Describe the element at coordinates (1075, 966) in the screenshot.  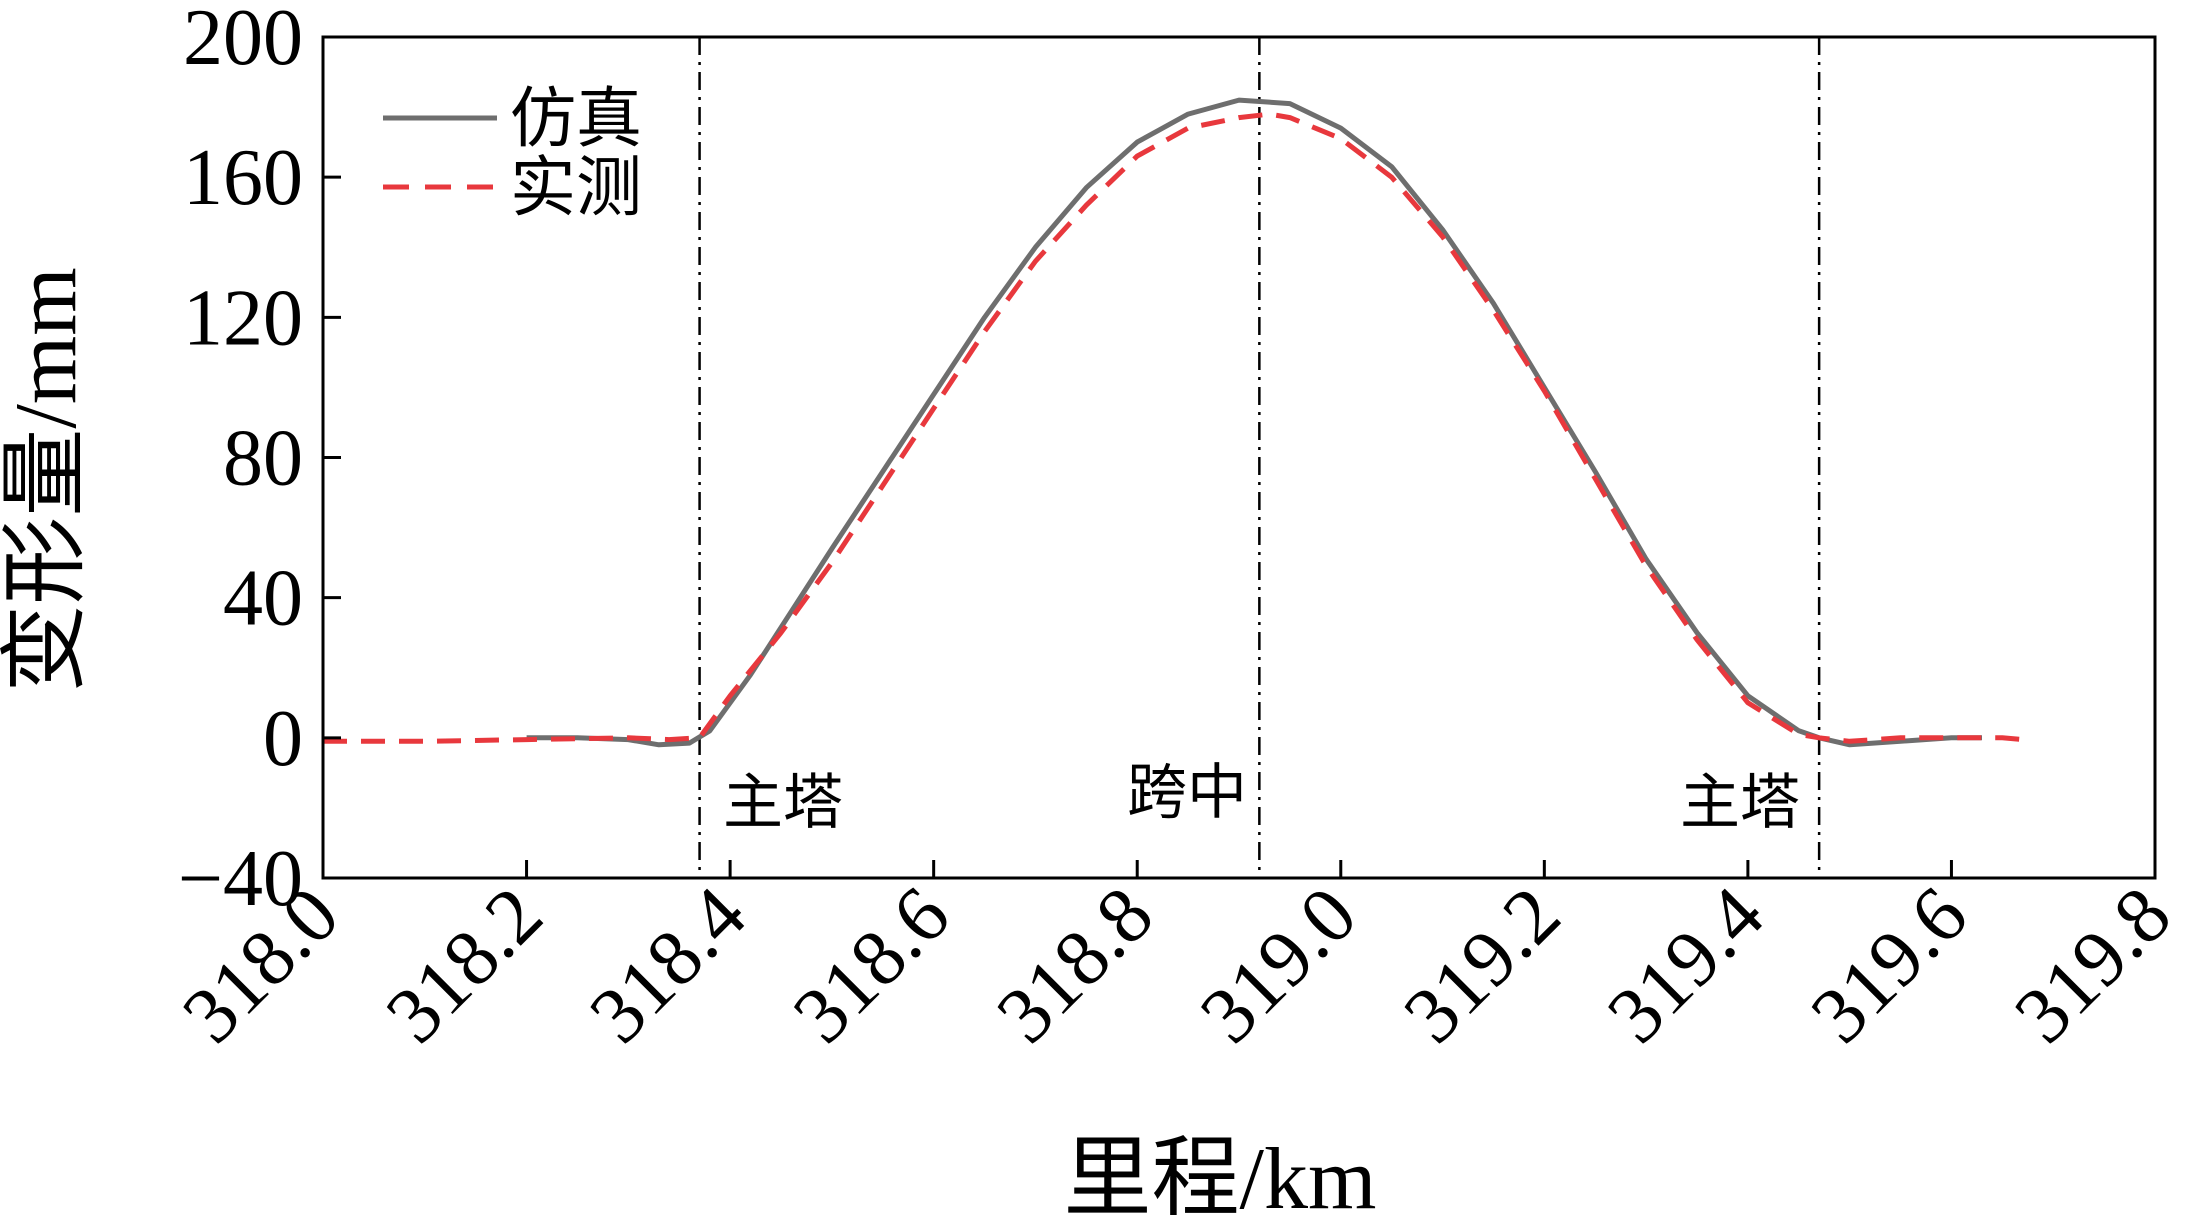
I see `x-tick-label: 318.8` at that location.